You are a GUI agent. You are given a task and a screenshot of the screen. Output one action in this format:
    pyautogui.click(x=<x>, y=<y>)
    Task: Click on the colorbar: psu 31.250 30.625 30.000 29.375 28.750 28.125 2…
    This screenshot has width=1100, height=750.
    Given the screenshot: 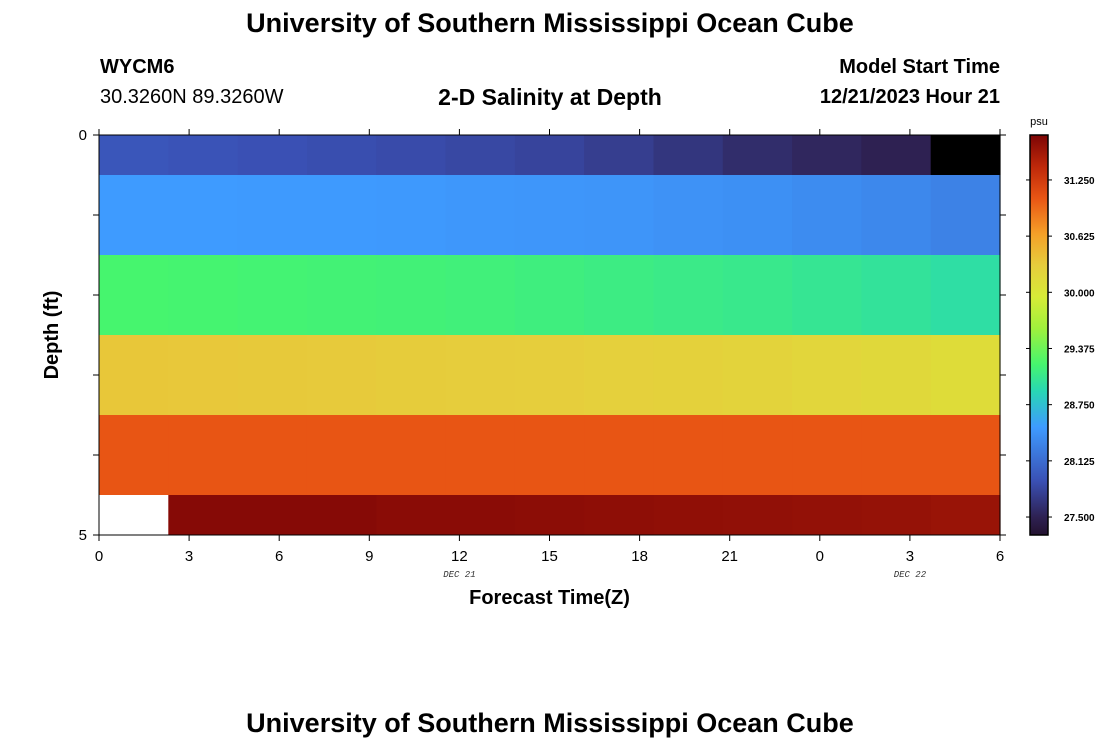 What is the action you would take?
    pyautogui.click(x=1060, y=326)
    